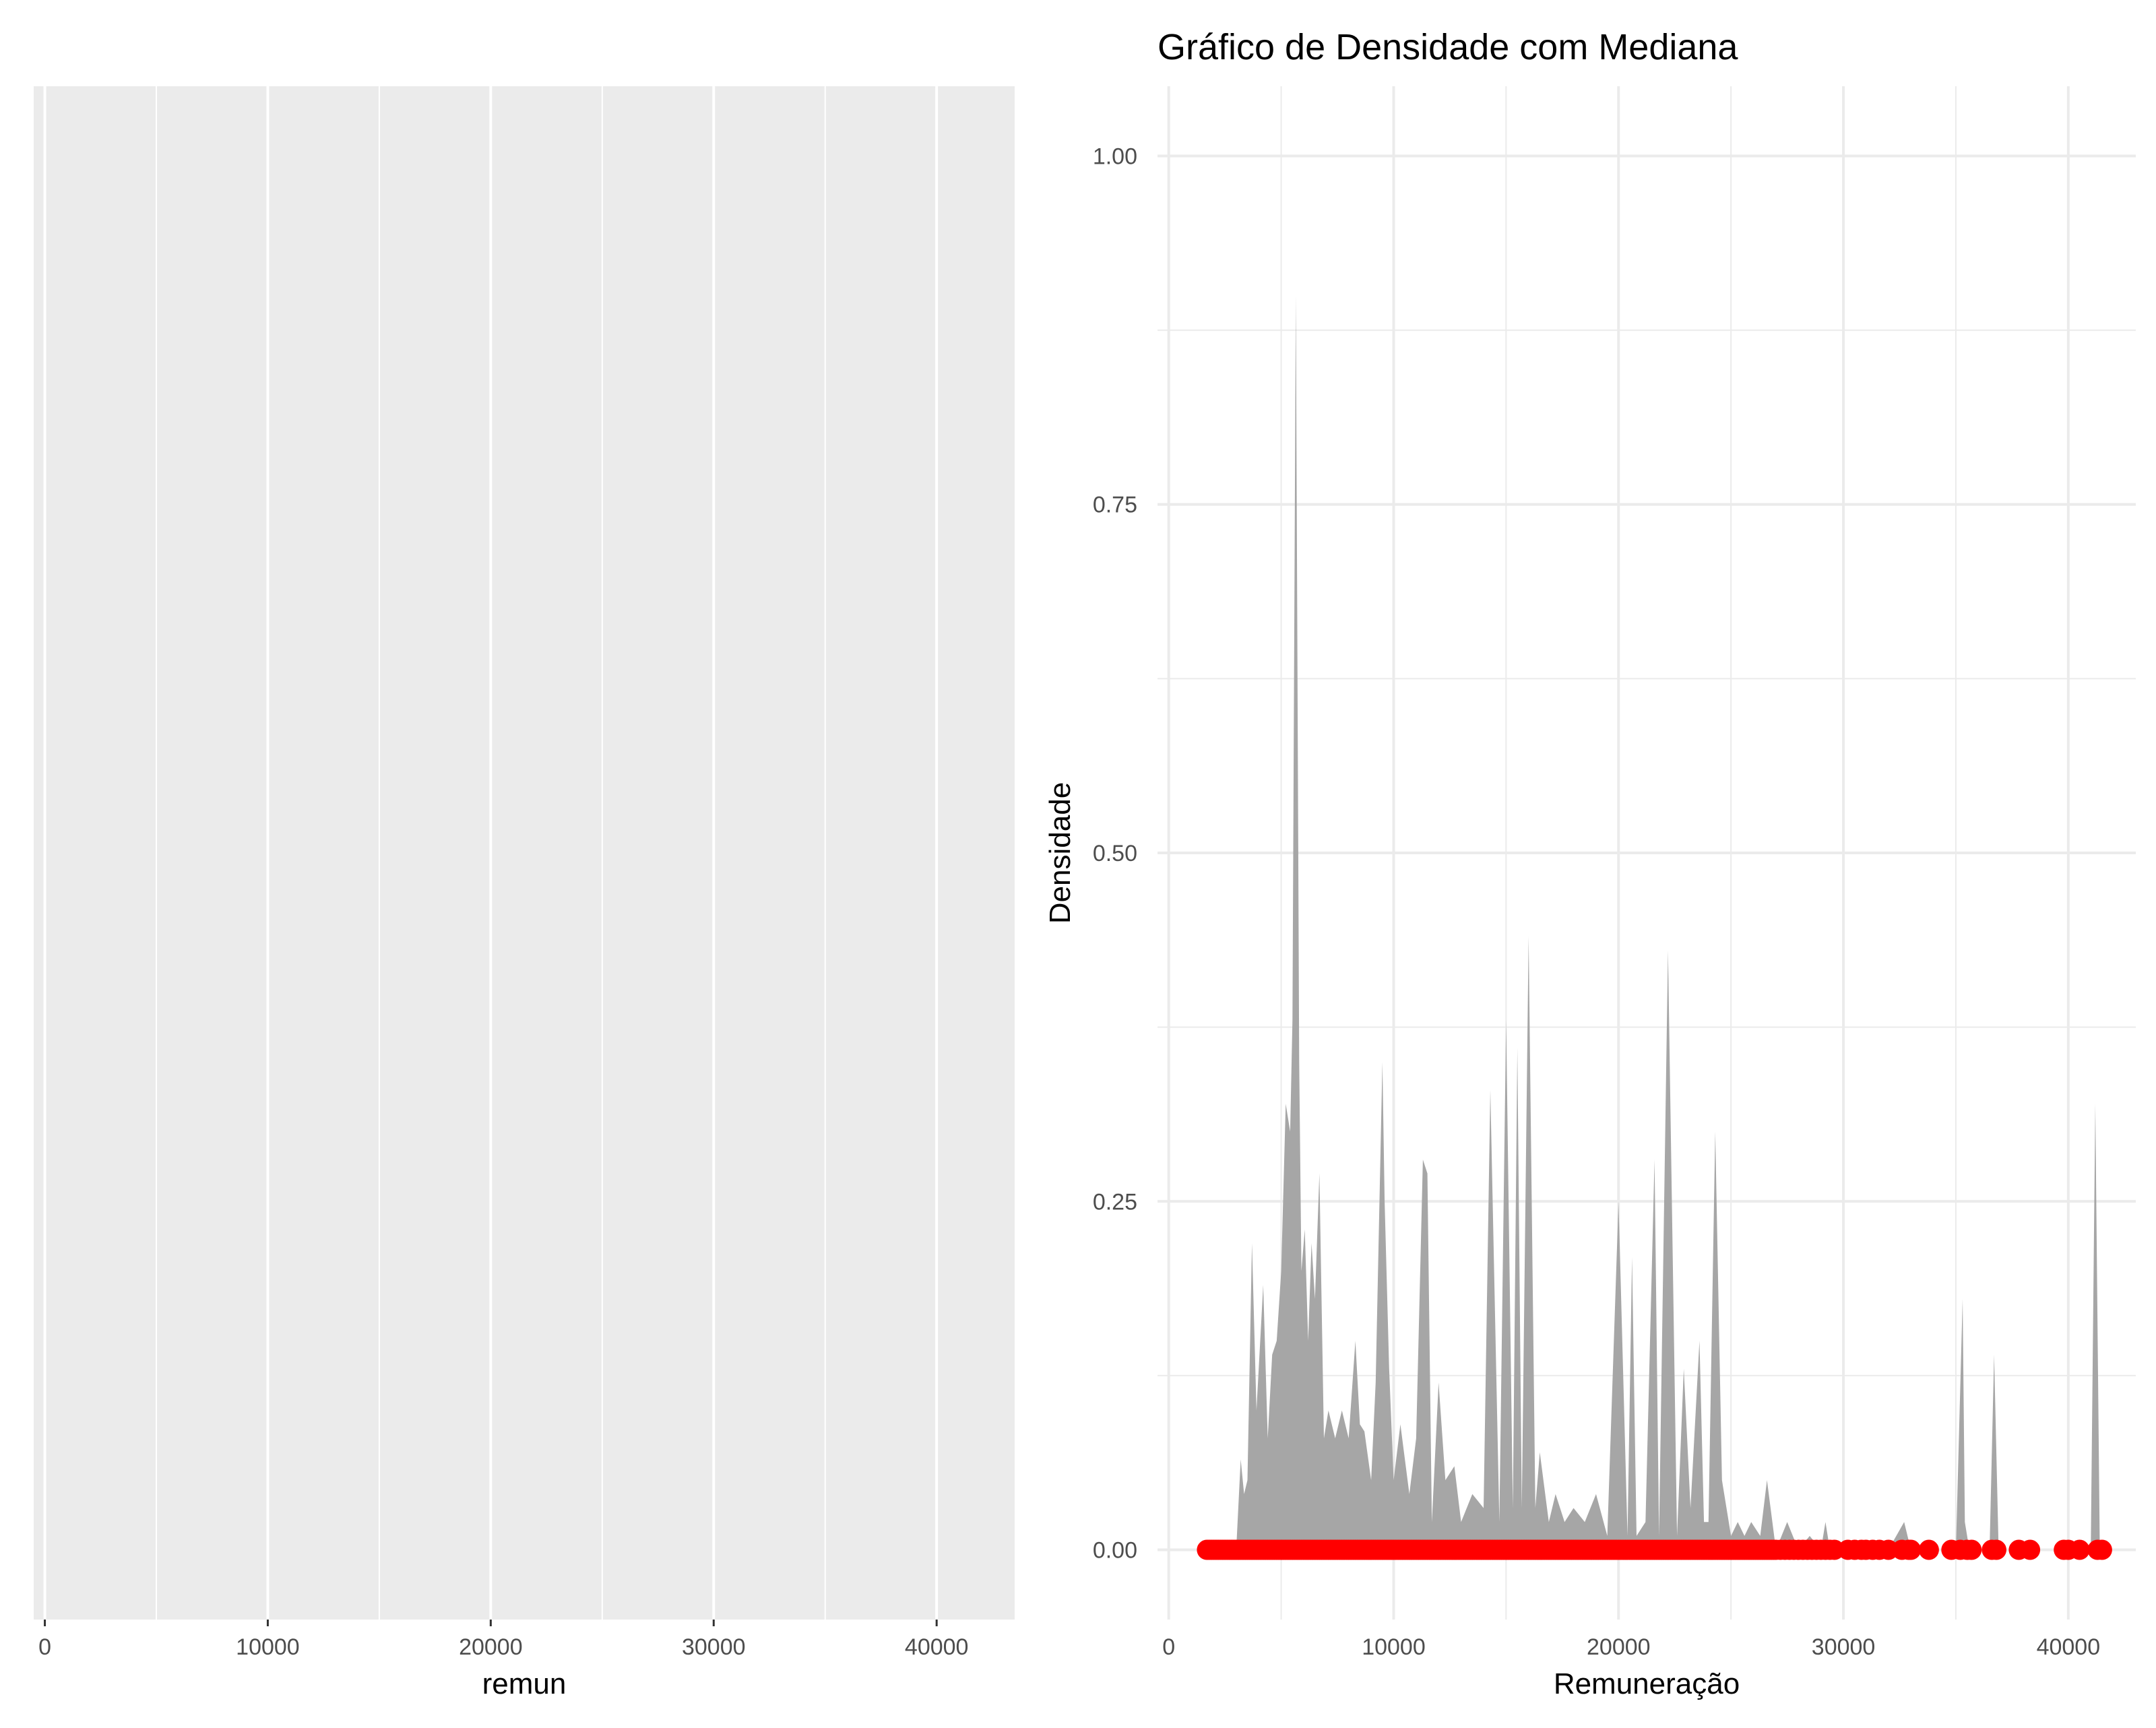  Describe the element at coordinates (1619, 1647) in the screenshot. I see `right-x-tick-label: 20000` at that location.